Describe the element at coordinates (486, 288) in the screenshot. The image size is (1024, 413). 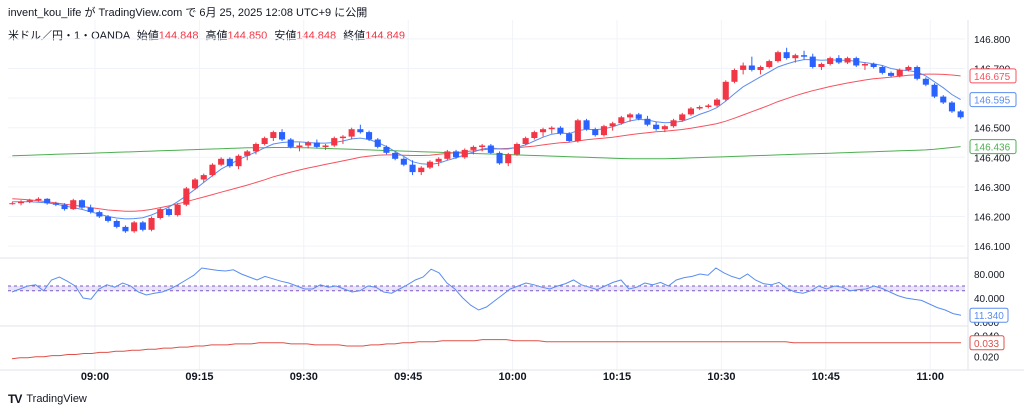
I see `oscillator-band` at that location.